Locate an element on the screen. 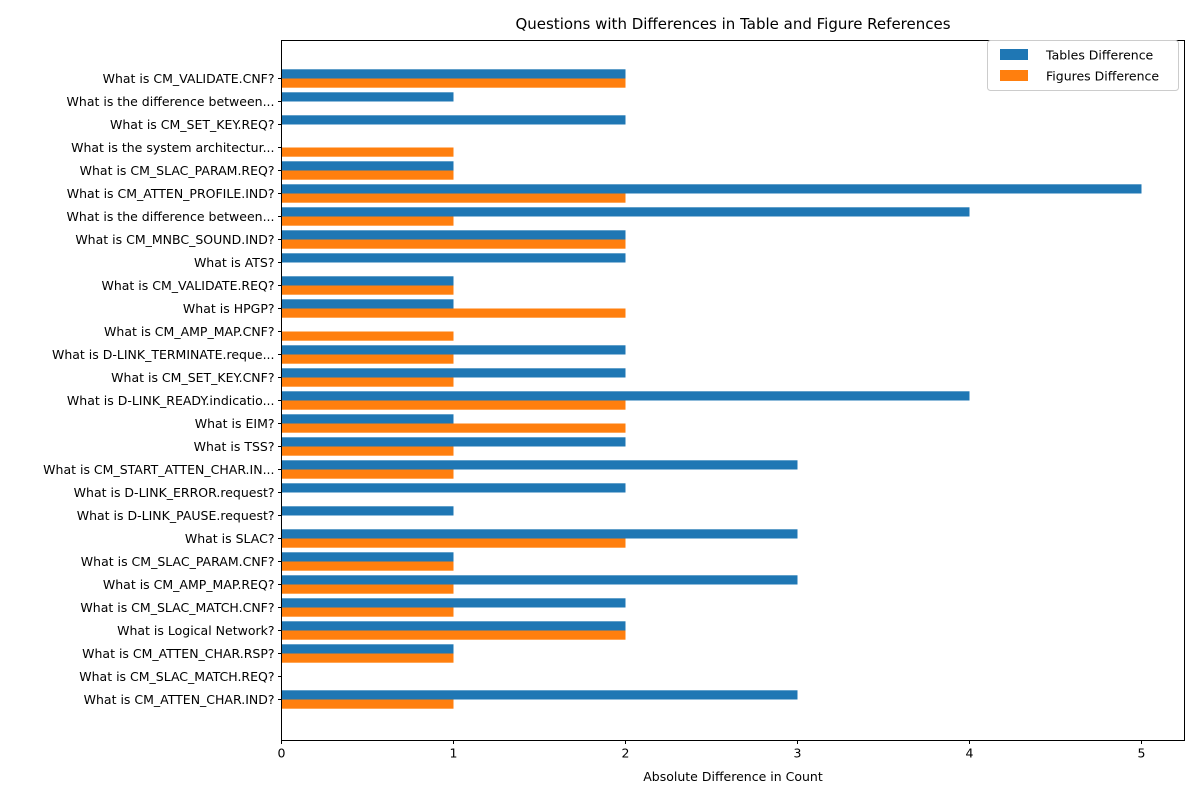 This screenshot has height=800, width=1200. y-tick-label: What is CM_MNBC_SOUND.IND? is located at coordinates (174, 239).